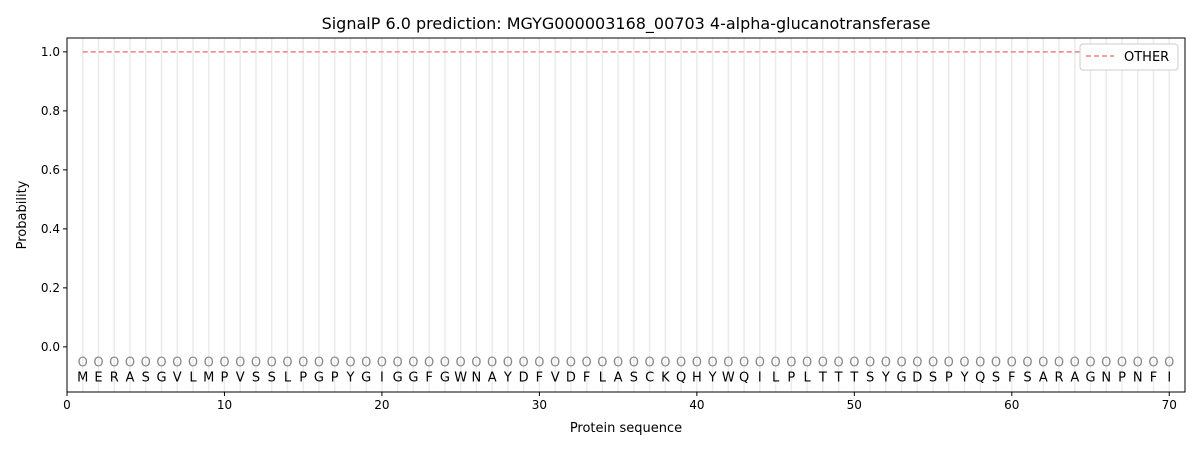  What do you see at coordinates (50, 288) in the screenshot?
I see `y-tick-label: 0.2` at bounding box center [50, 288].